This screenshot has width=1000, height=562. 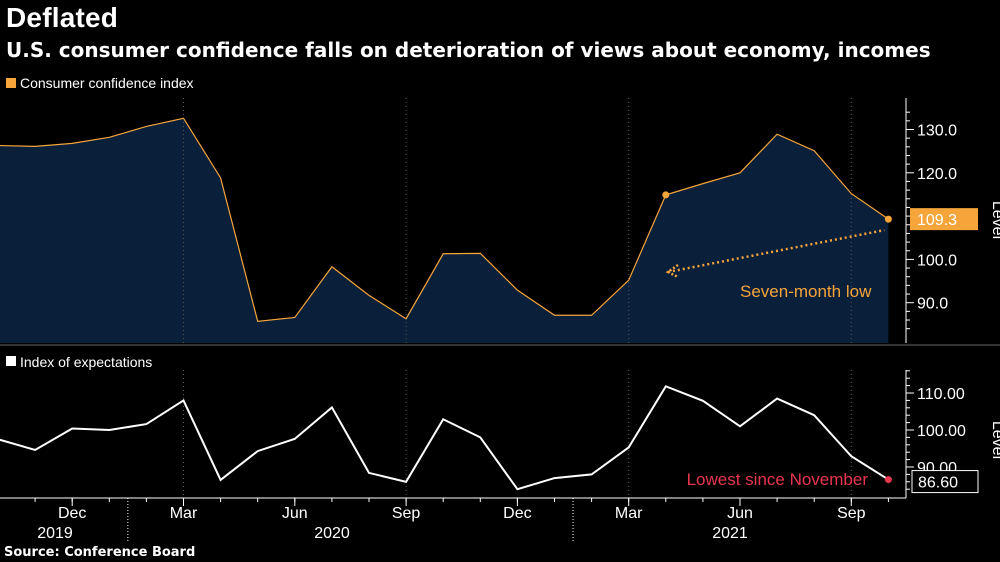 What do you see at coordinates (806, 291) in the screenshot?
I see `confidence-annotation: Seven-month low` at bounding box center [806, 291].